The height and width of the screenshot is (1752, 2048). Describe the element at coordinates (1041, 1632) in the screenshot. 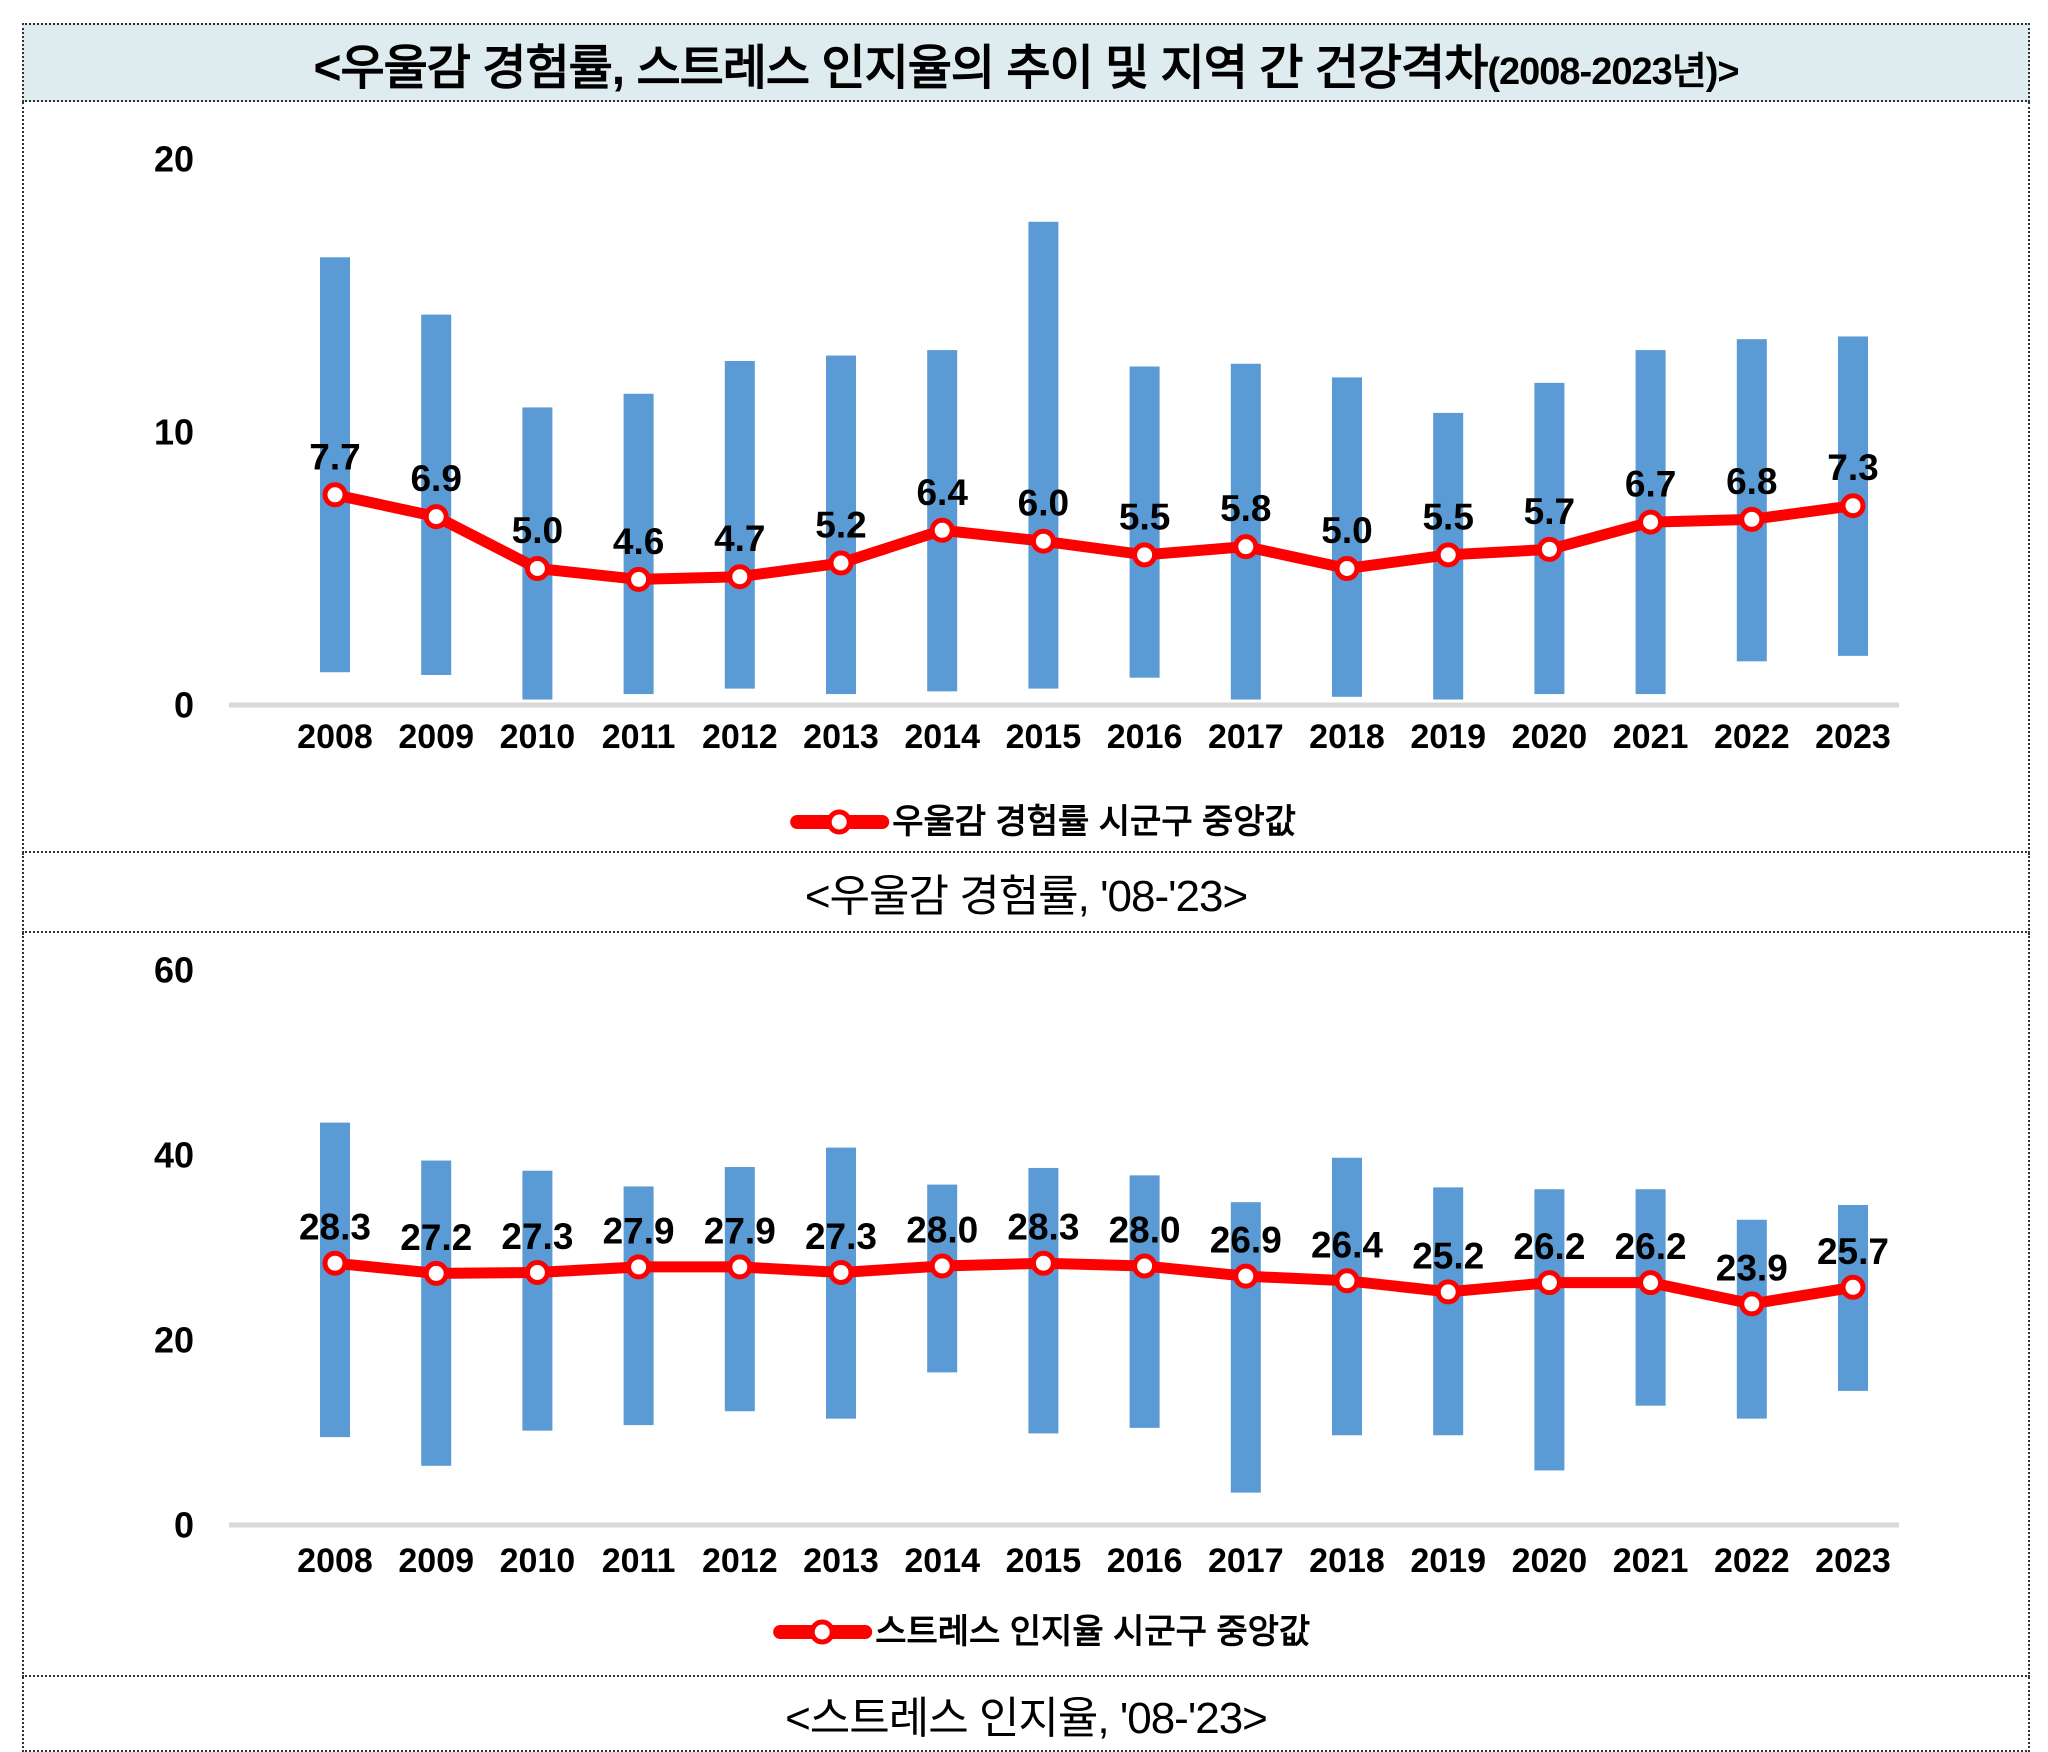

I see `legend: 스트레스 인지율 시군구 중앙값` at that location.